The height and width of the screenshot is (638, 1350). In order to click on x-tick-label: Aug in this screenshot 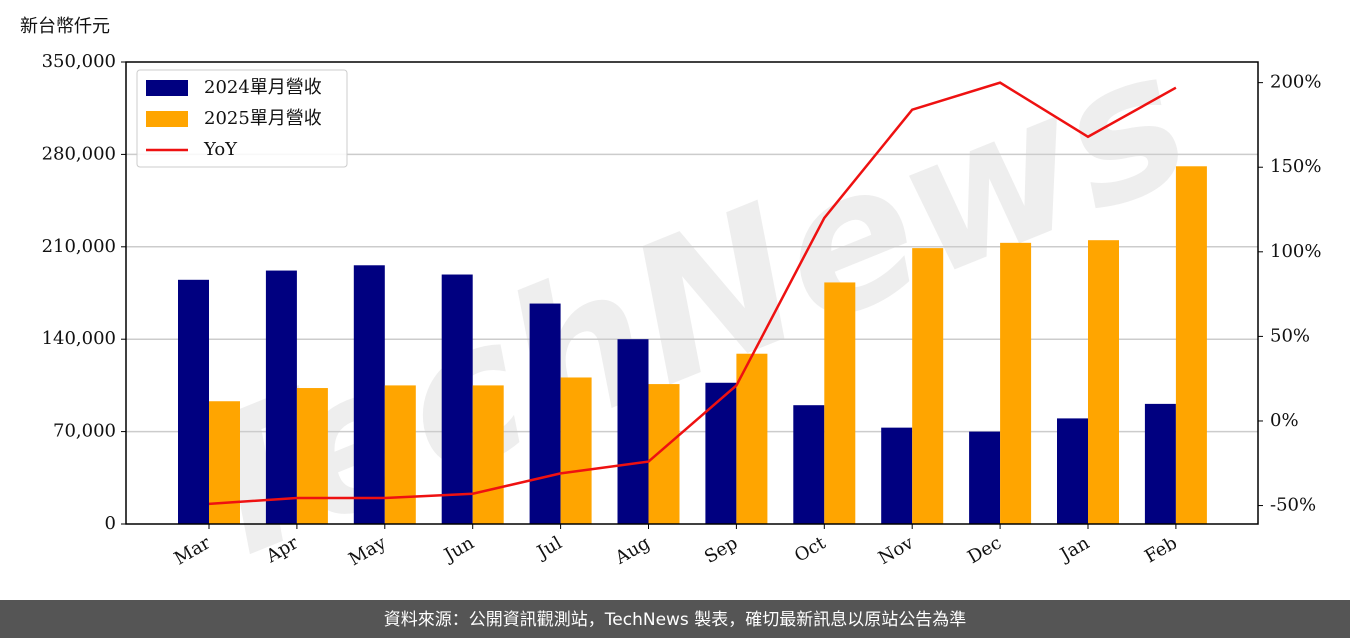, I will do `click(632, 550)`.